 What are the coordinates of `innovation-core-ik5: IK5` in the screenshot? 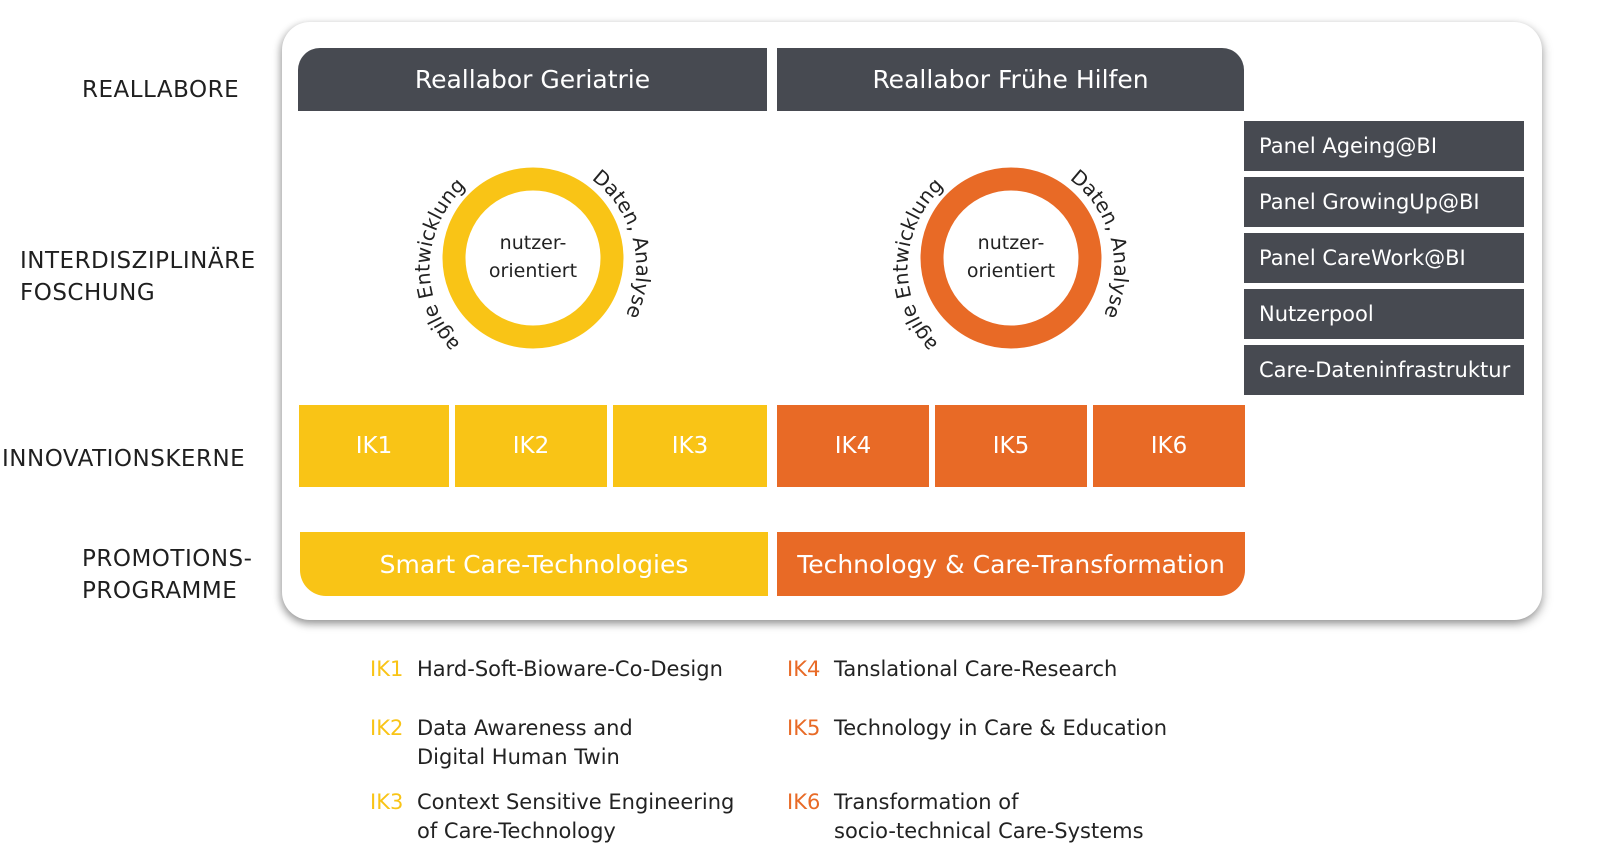 It's located at (1011, 446).